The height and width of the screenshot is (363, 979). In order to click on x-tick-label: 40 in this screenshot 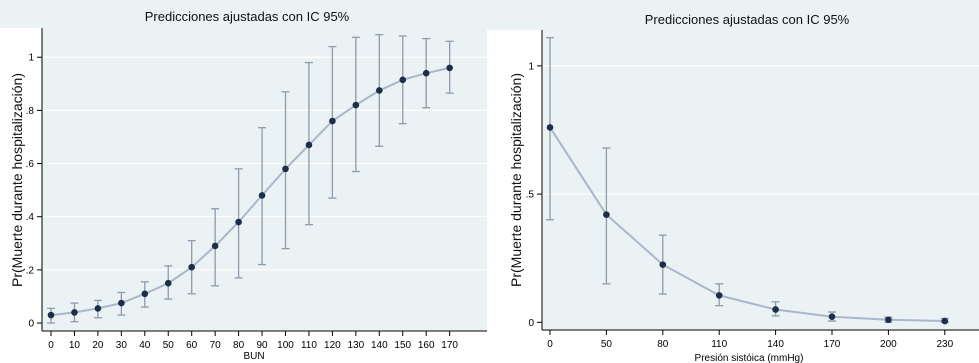, I will do `click(145, 345)`.